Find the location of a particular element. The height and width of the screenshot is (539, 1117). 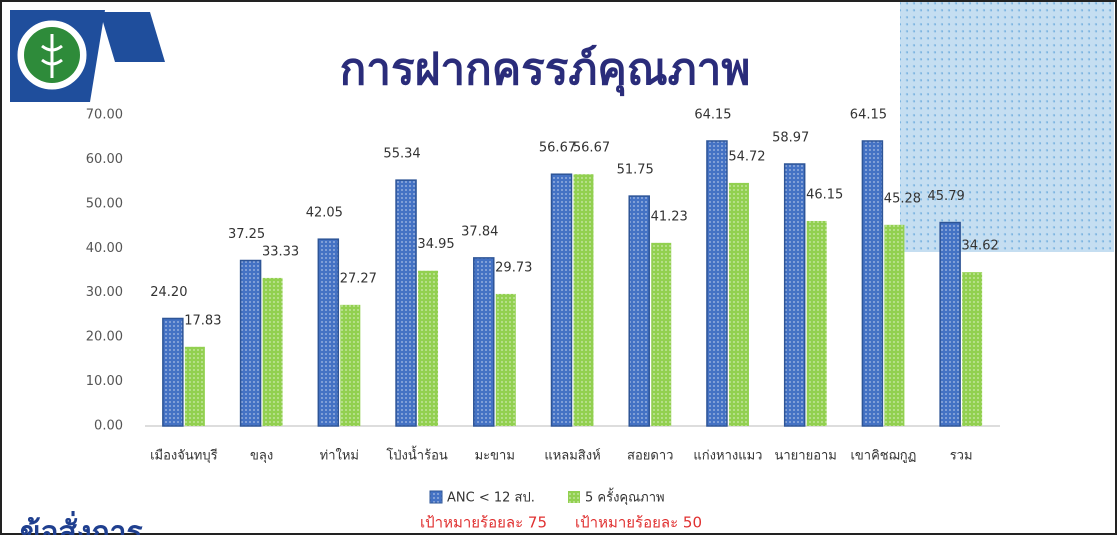

y-tick-label: 10.00 is located at coordinates (104, 381).